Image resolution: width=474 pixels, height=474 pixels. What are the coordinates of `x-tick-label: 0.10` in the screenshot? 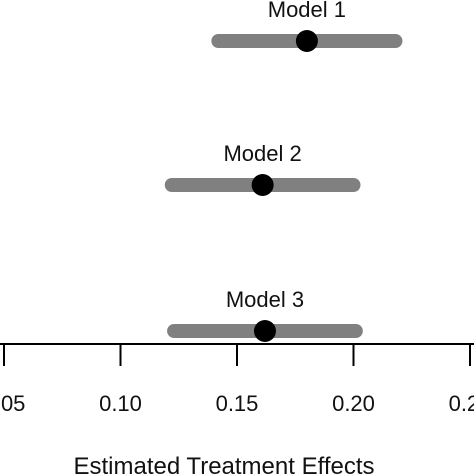 It's located at (120, 403).